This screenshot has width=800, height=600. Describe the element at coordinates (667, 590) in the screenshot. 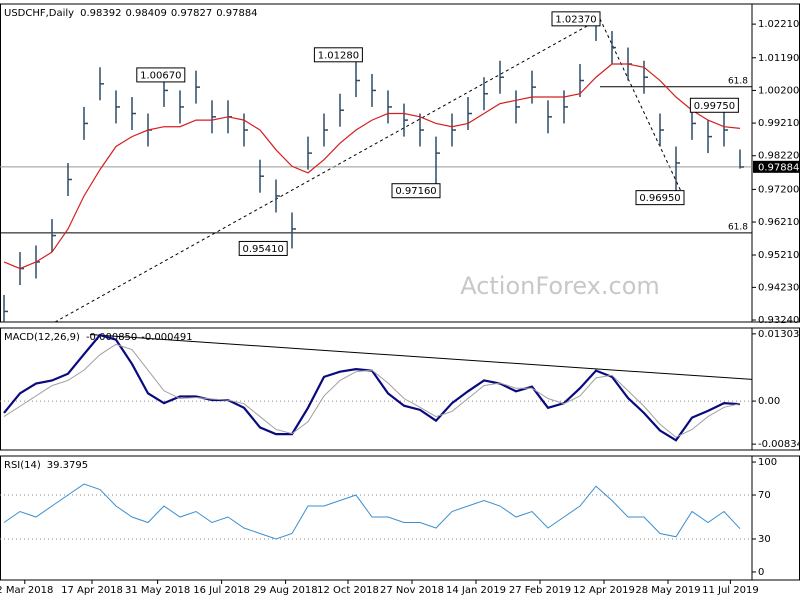

I see `x-tick-label: 28 May 2019` at that location.